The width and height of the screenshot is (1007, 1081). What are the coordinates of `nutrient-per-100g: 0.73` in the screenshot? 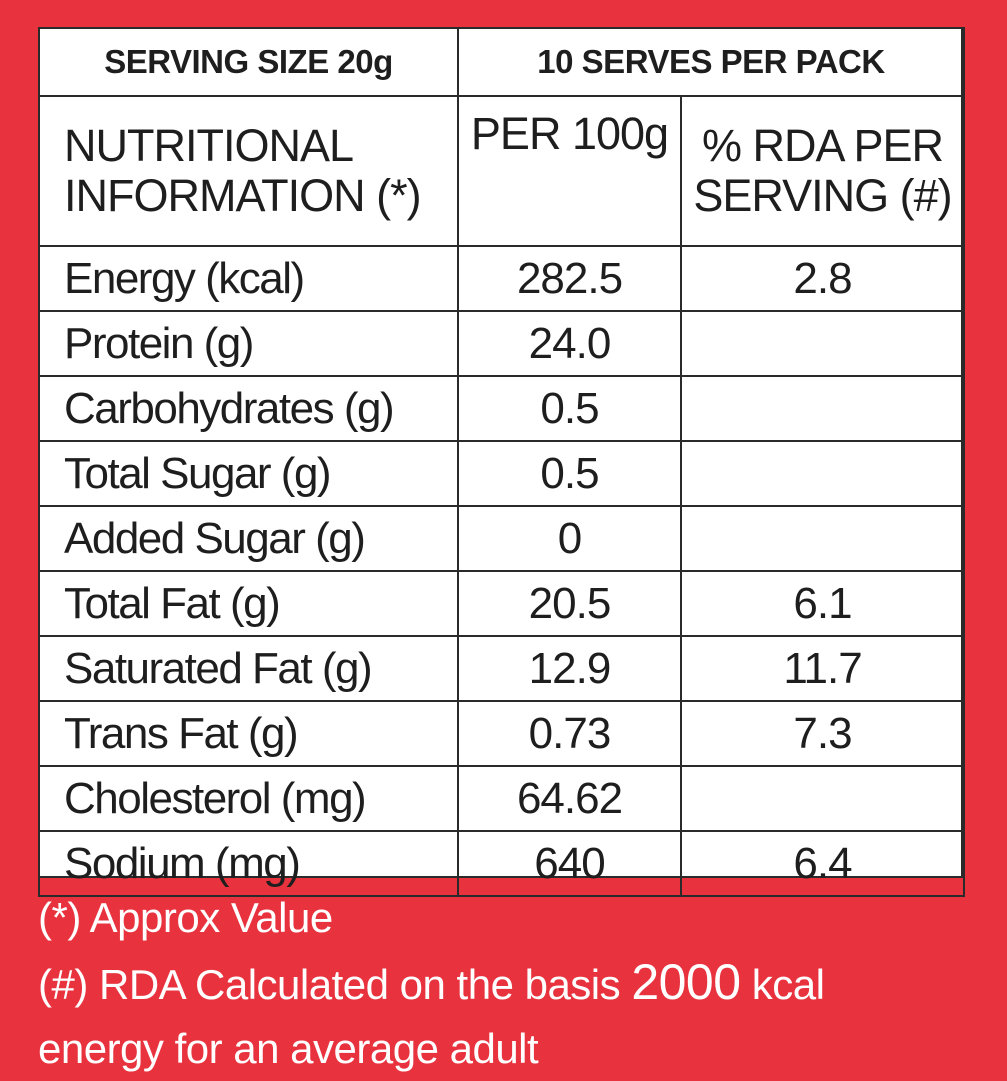 It's located at (569, 733).